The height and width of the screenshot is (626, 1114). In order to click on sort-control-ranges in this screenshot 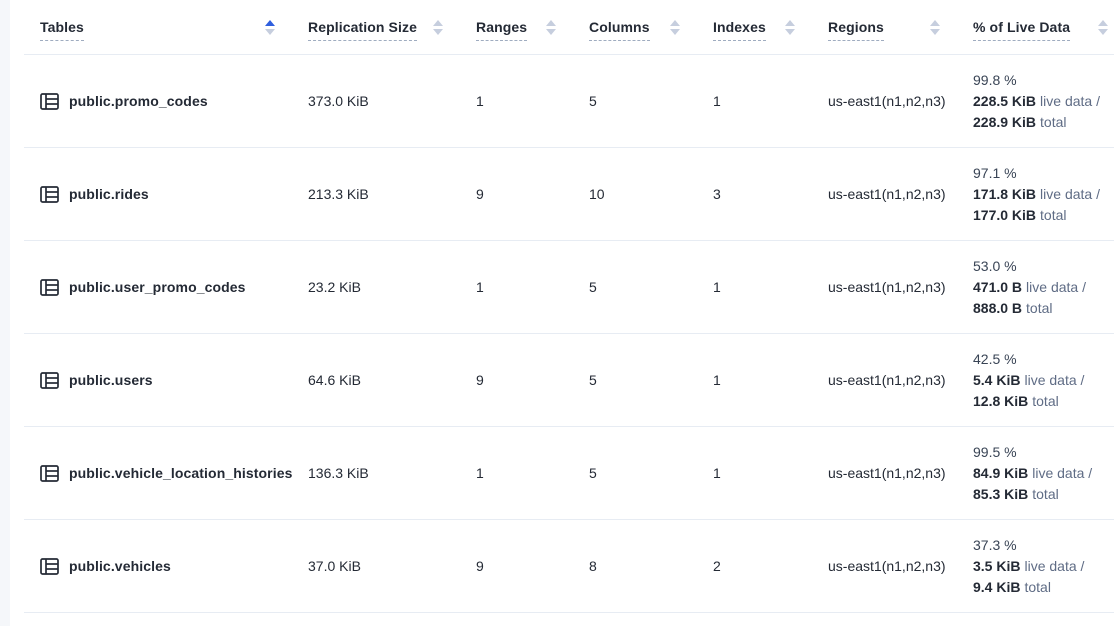, I will do `click(546, 27)`.